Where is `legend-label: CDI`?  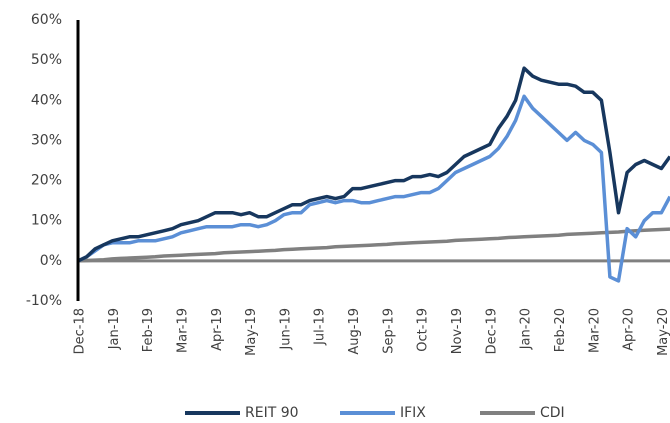
legend-label: CDI is located at coordinates (552, 413).